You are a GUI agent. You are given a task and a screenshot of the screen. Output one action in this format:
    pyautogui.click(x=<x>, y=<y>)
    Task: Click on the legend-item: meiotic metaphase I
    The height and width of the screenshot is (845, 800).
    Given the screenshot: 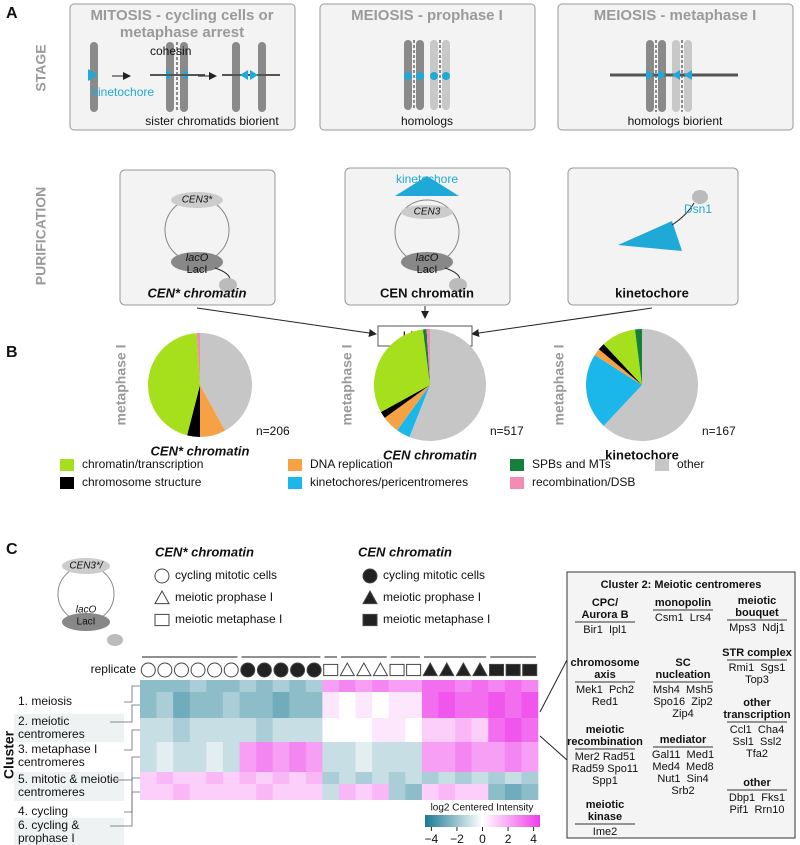 What is the action you would take?
    pyautogui.click(x=228, y=619)
    